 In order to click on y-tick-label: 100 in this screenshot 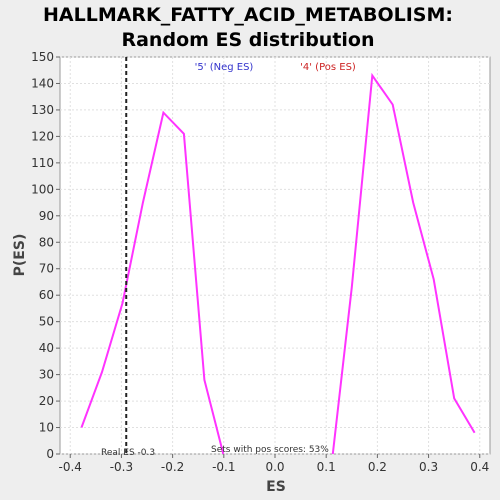, I will do `click(42, 189)`.